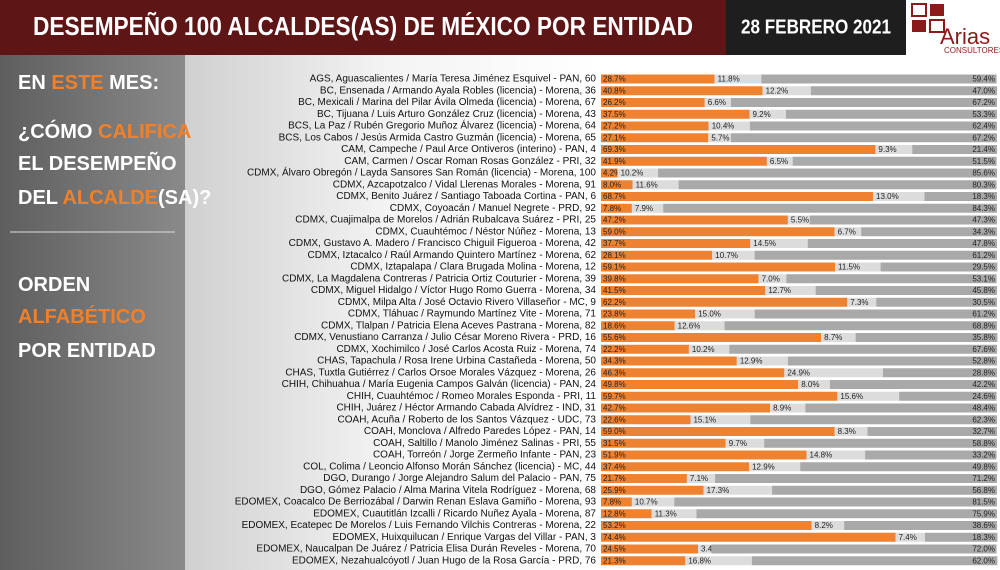  I want to click on value-label: 10.2%, so click(632, 173).